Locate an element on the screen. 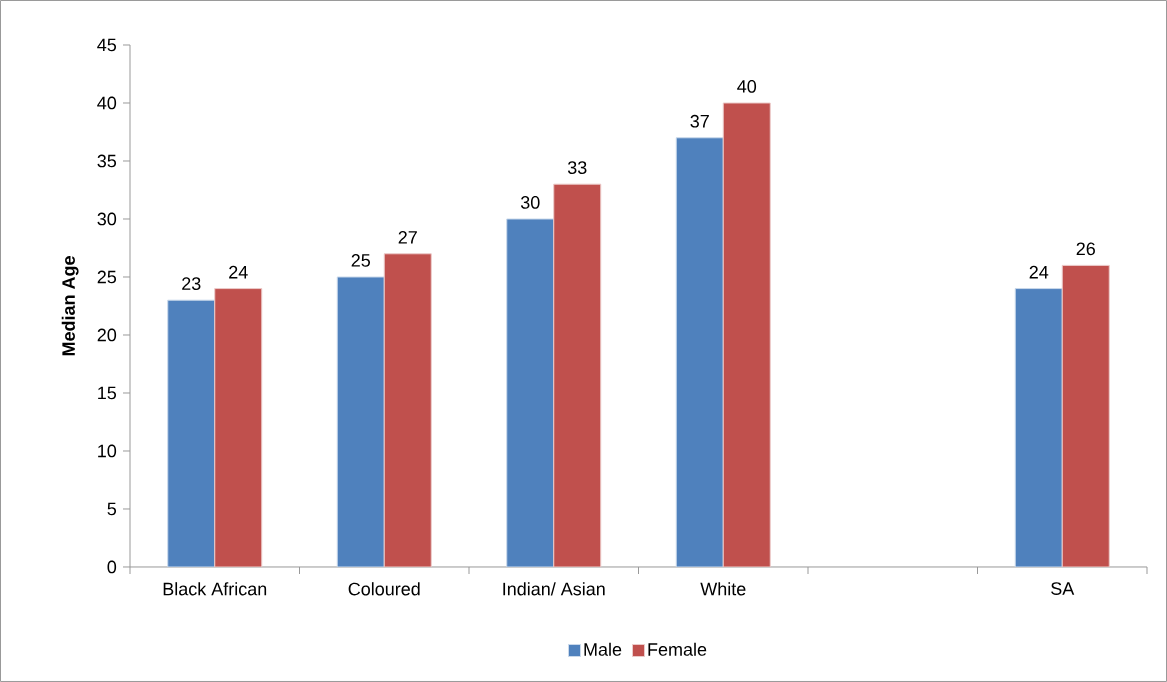 Image resolution: width=1167 pixels, height=682 pixels. data-label: 25 is located at coordinates (361, 260).